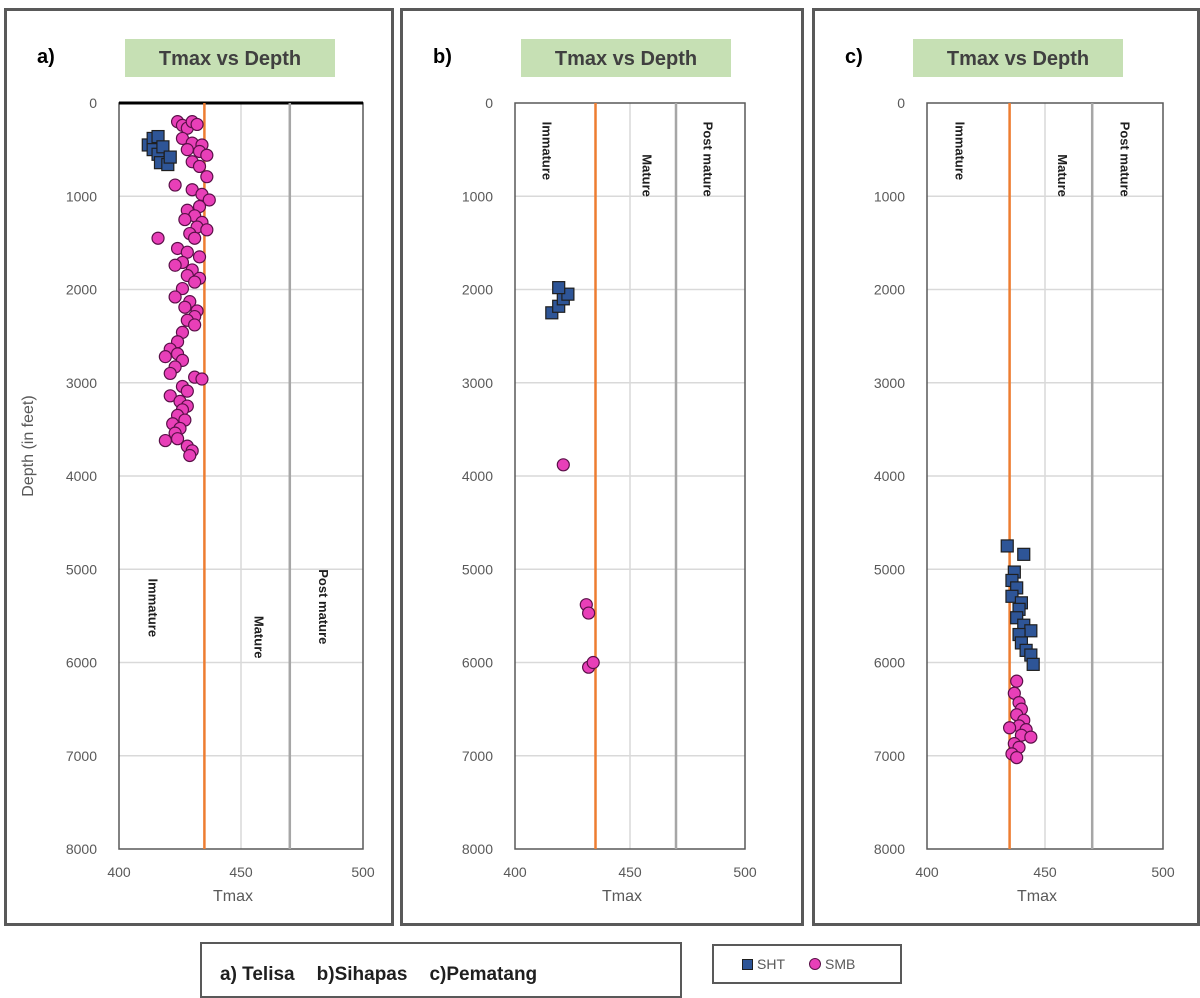 The width and height of the screenshot is (1200, 998). Describe the element at coordinates (46, 57) in the screenshot. I see `panel-label: a)` at that location.